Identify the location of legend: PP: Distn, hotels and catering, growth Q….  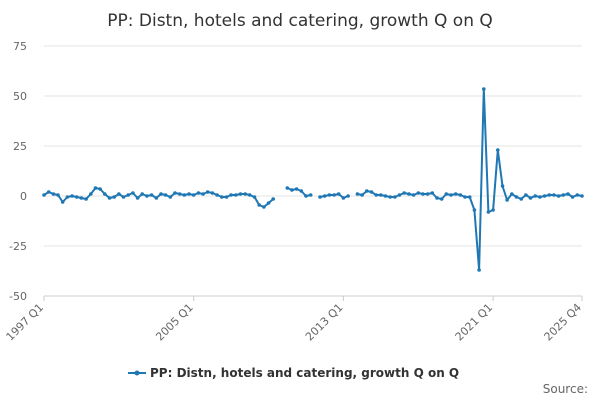
(293, 373).